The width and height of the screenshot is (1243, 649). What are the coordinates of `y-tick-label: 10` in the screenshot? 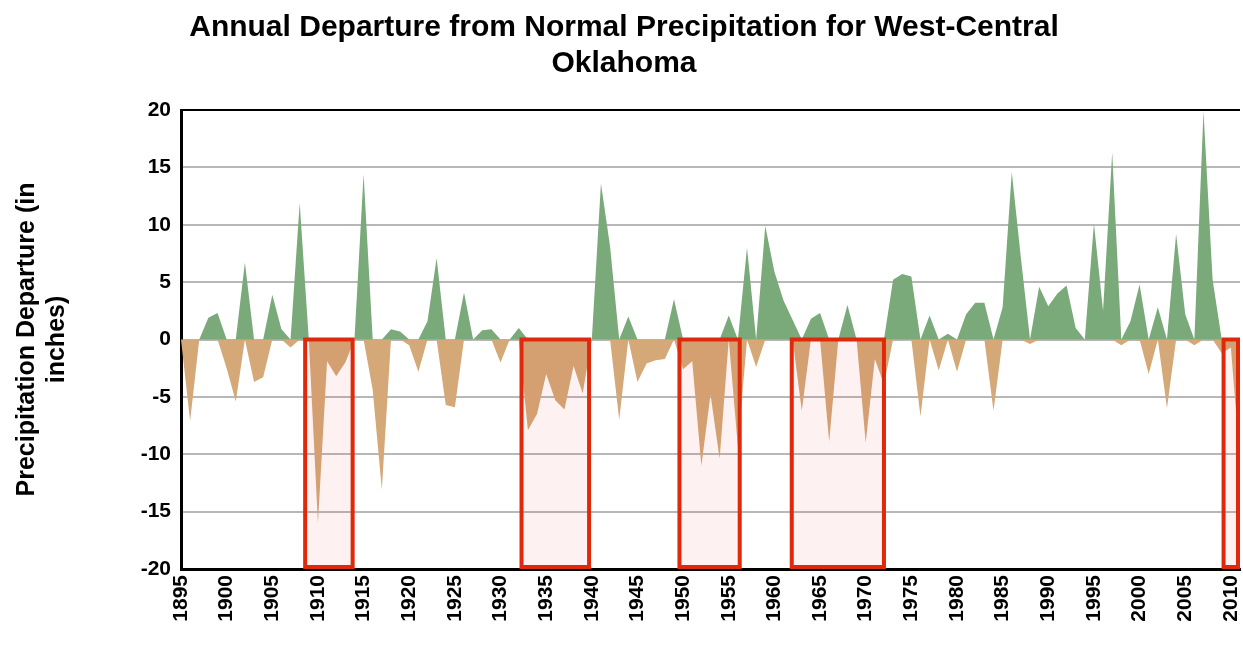 It's located at (159, 223).